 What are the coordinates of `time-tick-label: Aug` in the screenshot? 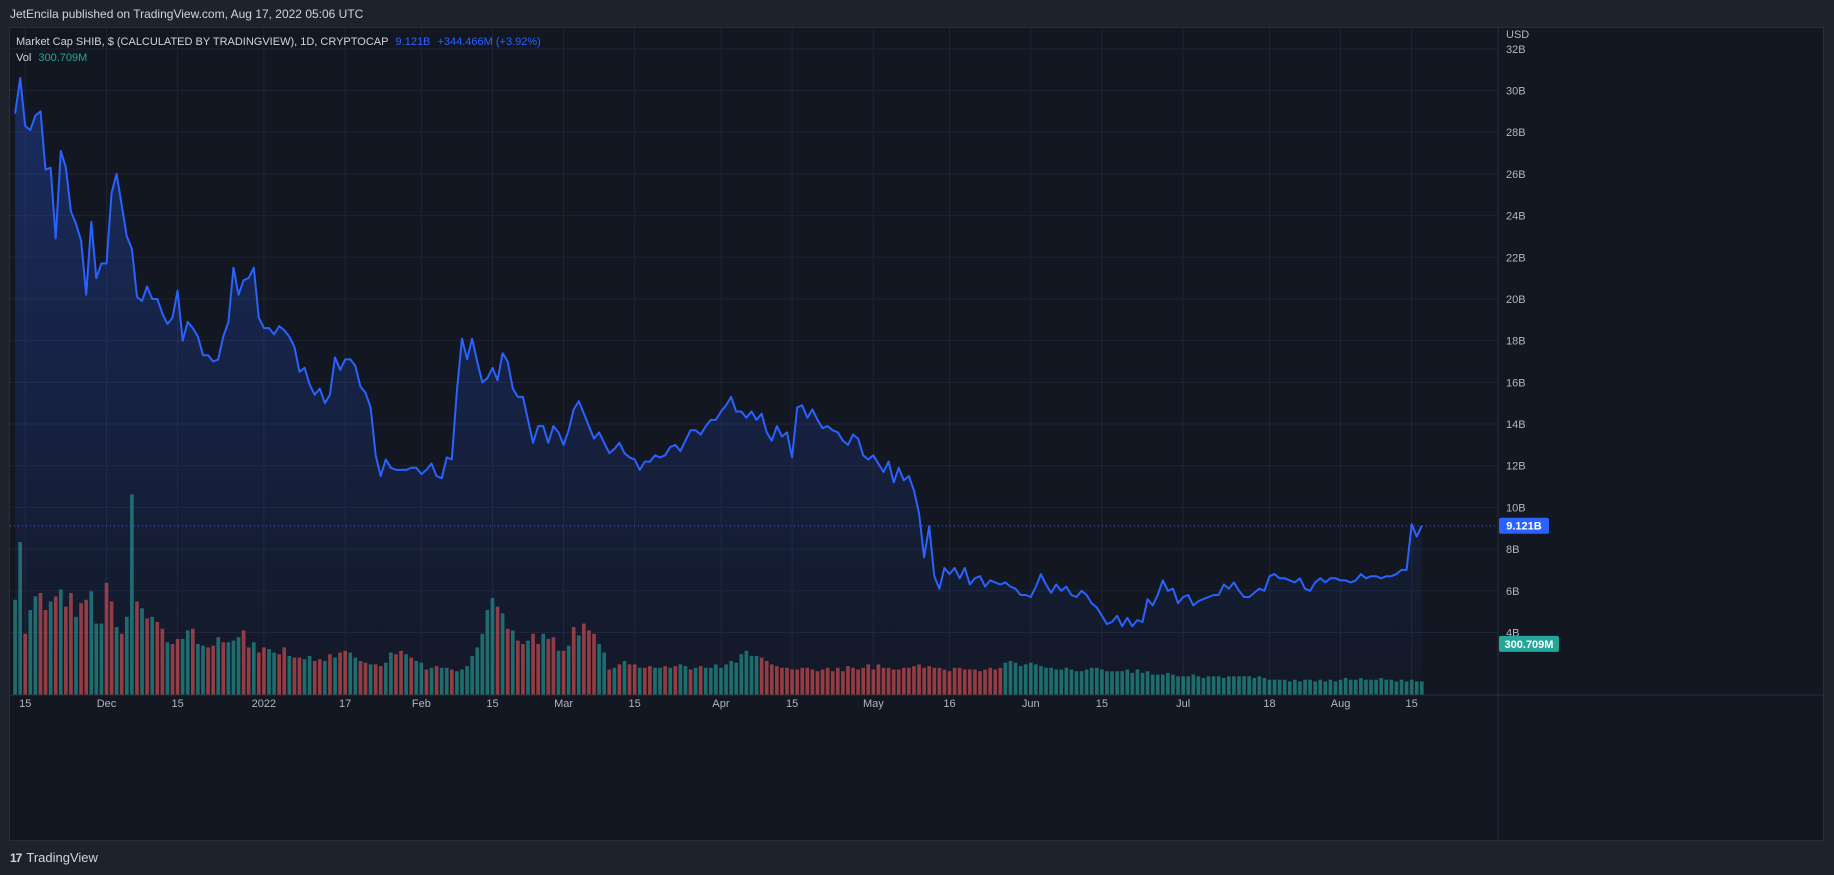 It's located at (1341, 704).